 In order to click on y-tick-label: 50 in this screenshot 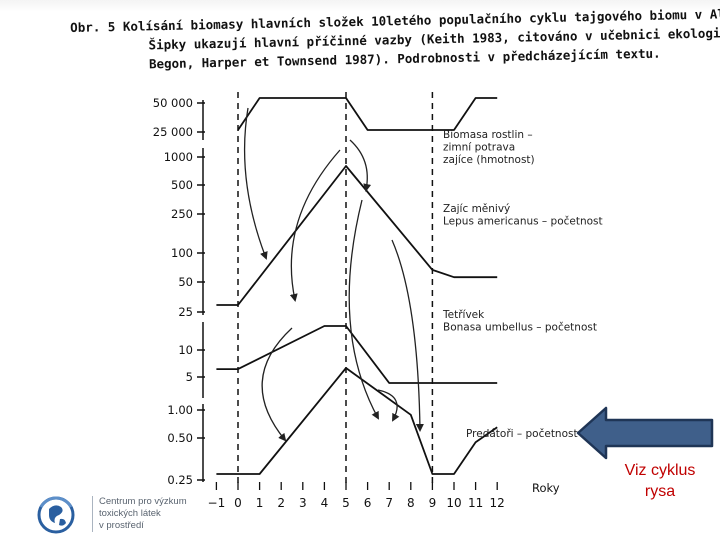, I will do `click(185, 282)`.